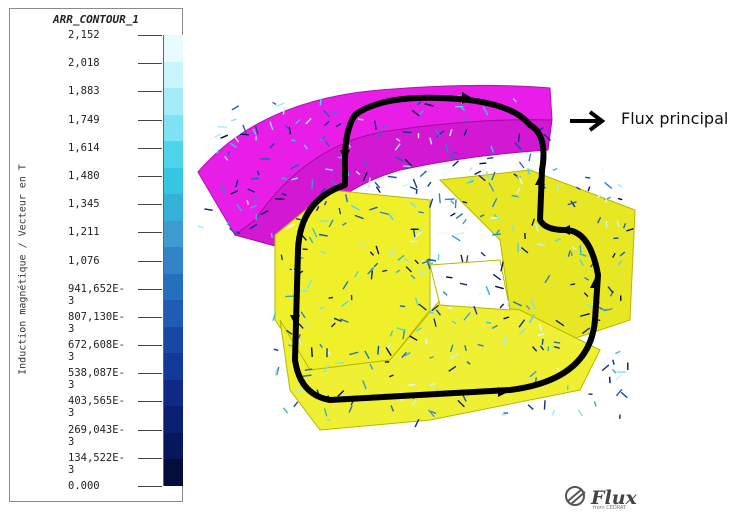  I want to click on legend-value: 1,211, so click(84, 232).